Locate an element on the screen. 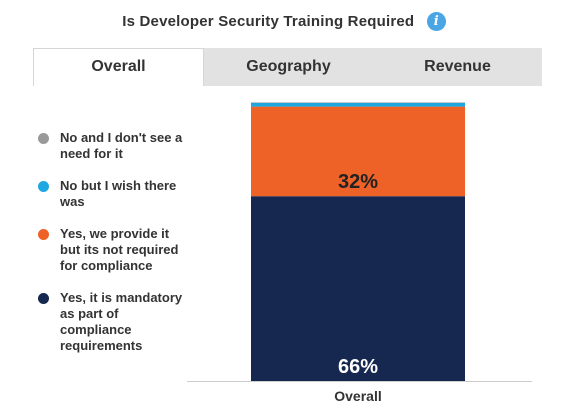 The image size is (568, 419). x-tick-labels: Overall is located at coordinates (357, 396).